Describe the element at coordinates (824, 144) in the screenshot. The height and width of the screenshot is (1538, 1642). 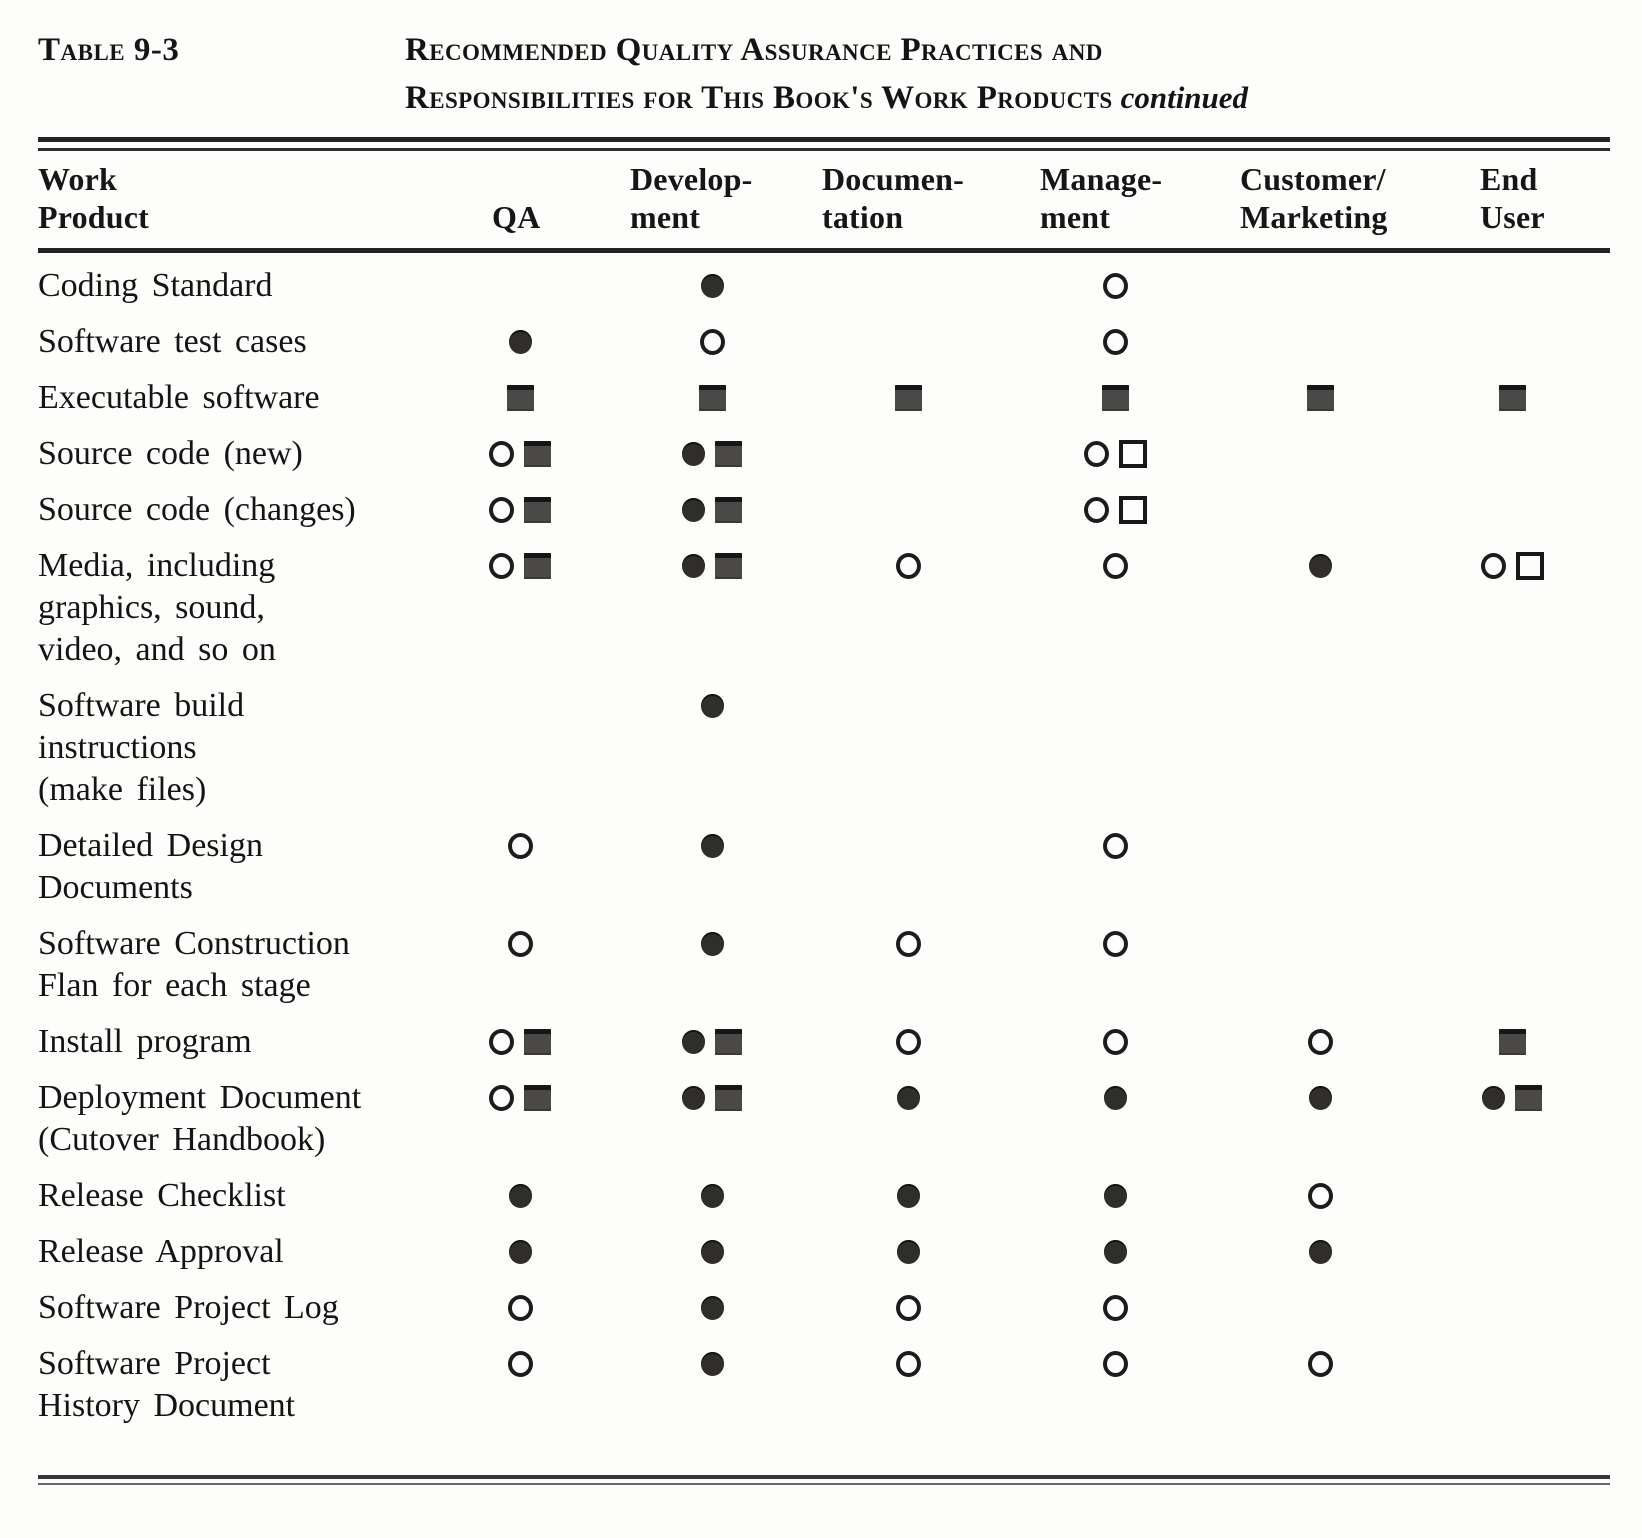
I see `top-double-rule` at that location.